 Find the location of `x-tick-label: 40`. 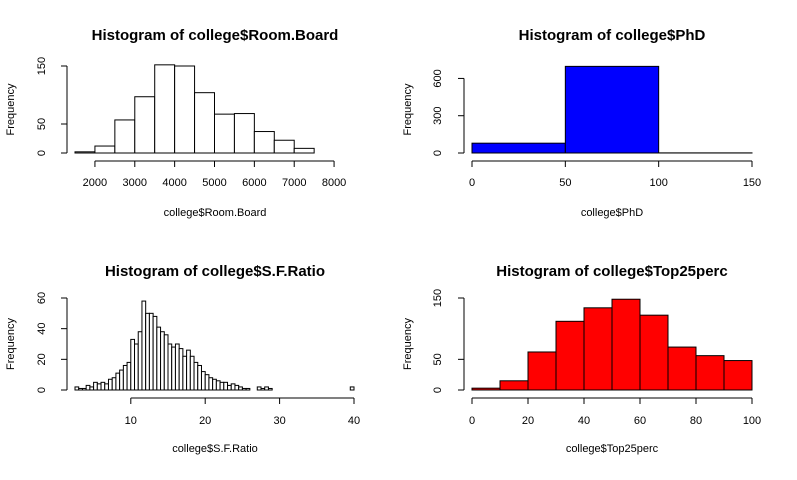

x-tick-label: 40 is located at coordinates (584, 421).